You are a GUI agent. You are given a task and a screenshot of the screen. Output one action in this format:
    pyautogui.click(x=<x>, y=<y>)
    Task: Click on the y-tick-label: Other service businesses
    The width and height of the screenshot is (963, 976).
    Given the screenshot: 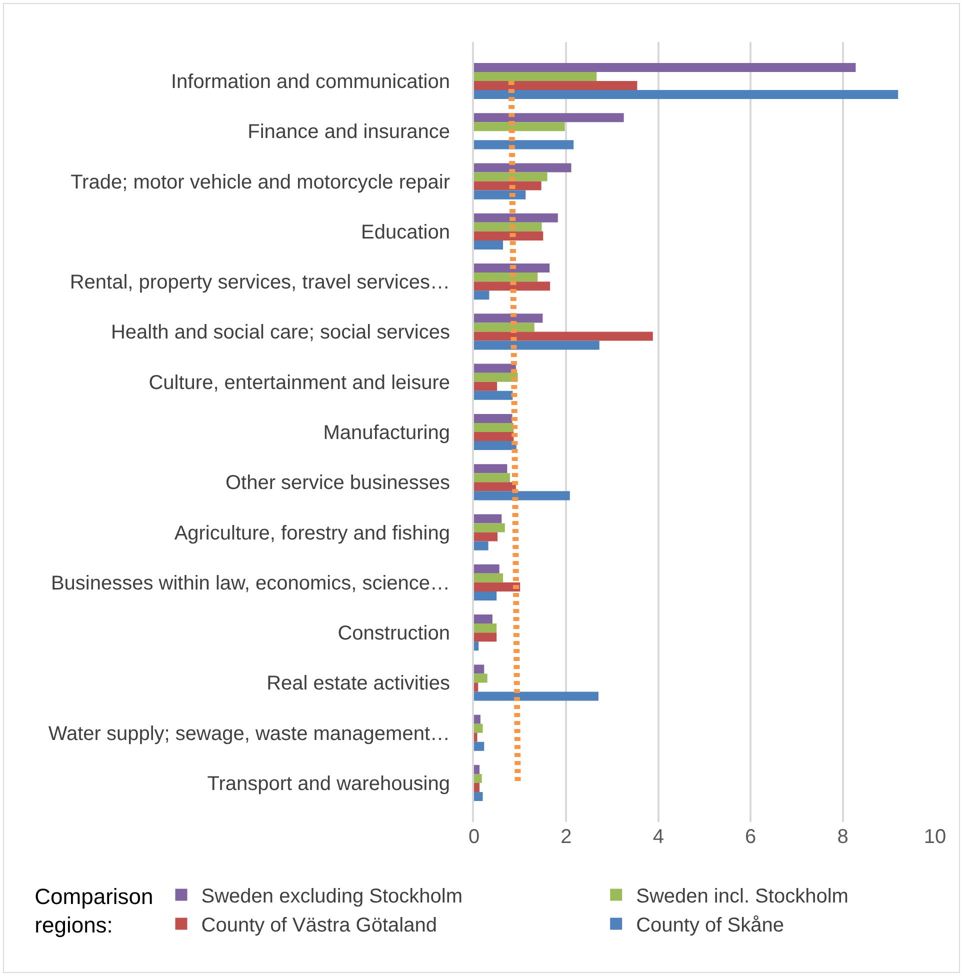 What is the action you would take?
    pyautogui.click(x=337, y=483)
    